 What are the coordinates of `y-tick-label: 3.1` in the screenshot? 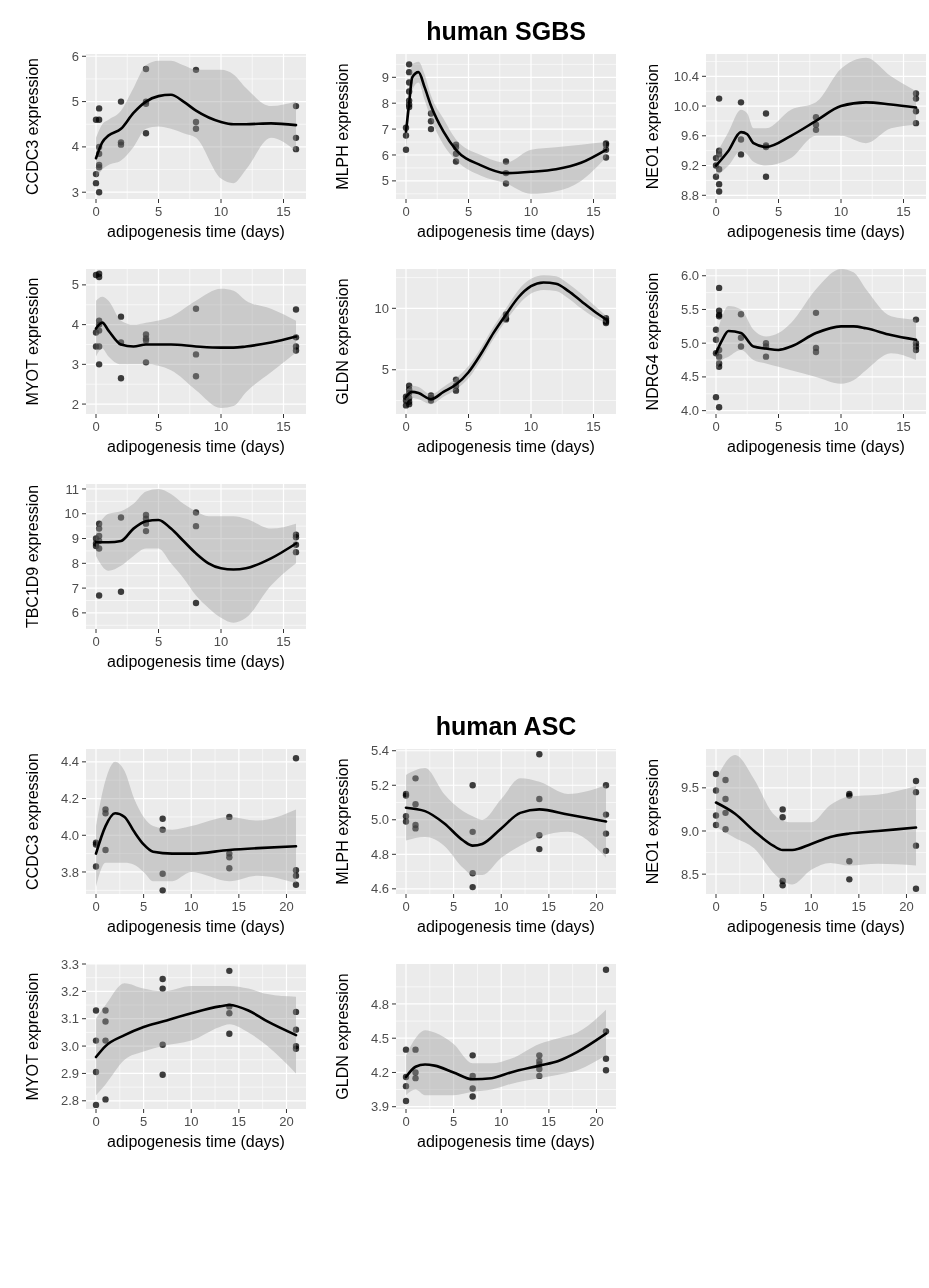 It's located at (69, 1019).